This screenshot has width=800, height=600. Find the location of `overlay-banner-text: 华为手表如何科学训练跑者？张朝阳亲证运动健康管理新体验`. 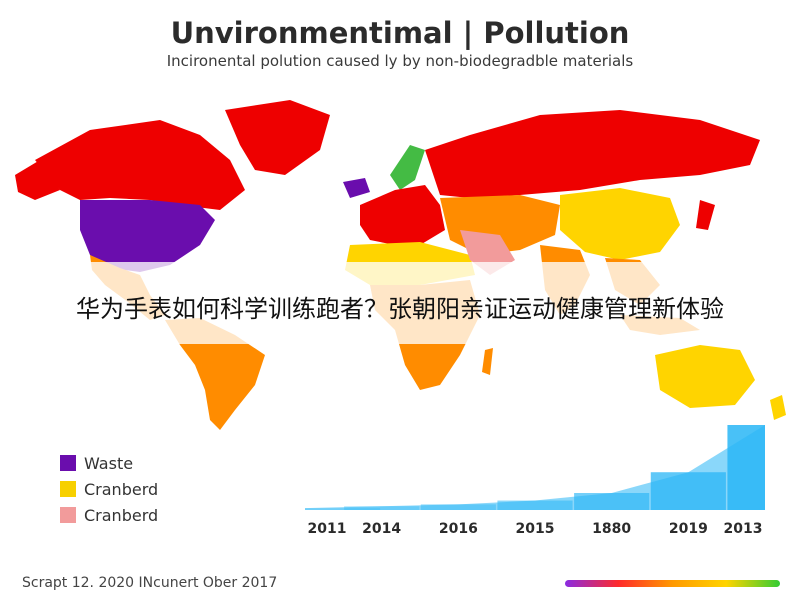

overlay-banner-text: 华为手表如何科学训练跑者？张朝阳亲证运动健康管理新体验 is located at coordinates (400, 309).